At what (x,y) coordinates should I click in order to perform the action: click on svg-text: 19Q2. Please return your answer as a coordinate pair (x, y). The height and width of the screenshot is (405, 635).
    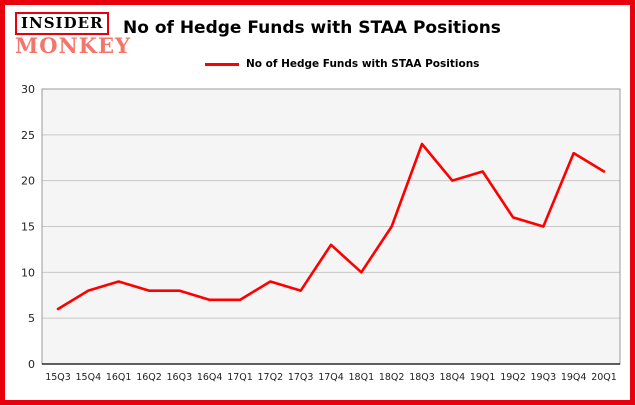
    Looking at the image, I should click on (513, 377).